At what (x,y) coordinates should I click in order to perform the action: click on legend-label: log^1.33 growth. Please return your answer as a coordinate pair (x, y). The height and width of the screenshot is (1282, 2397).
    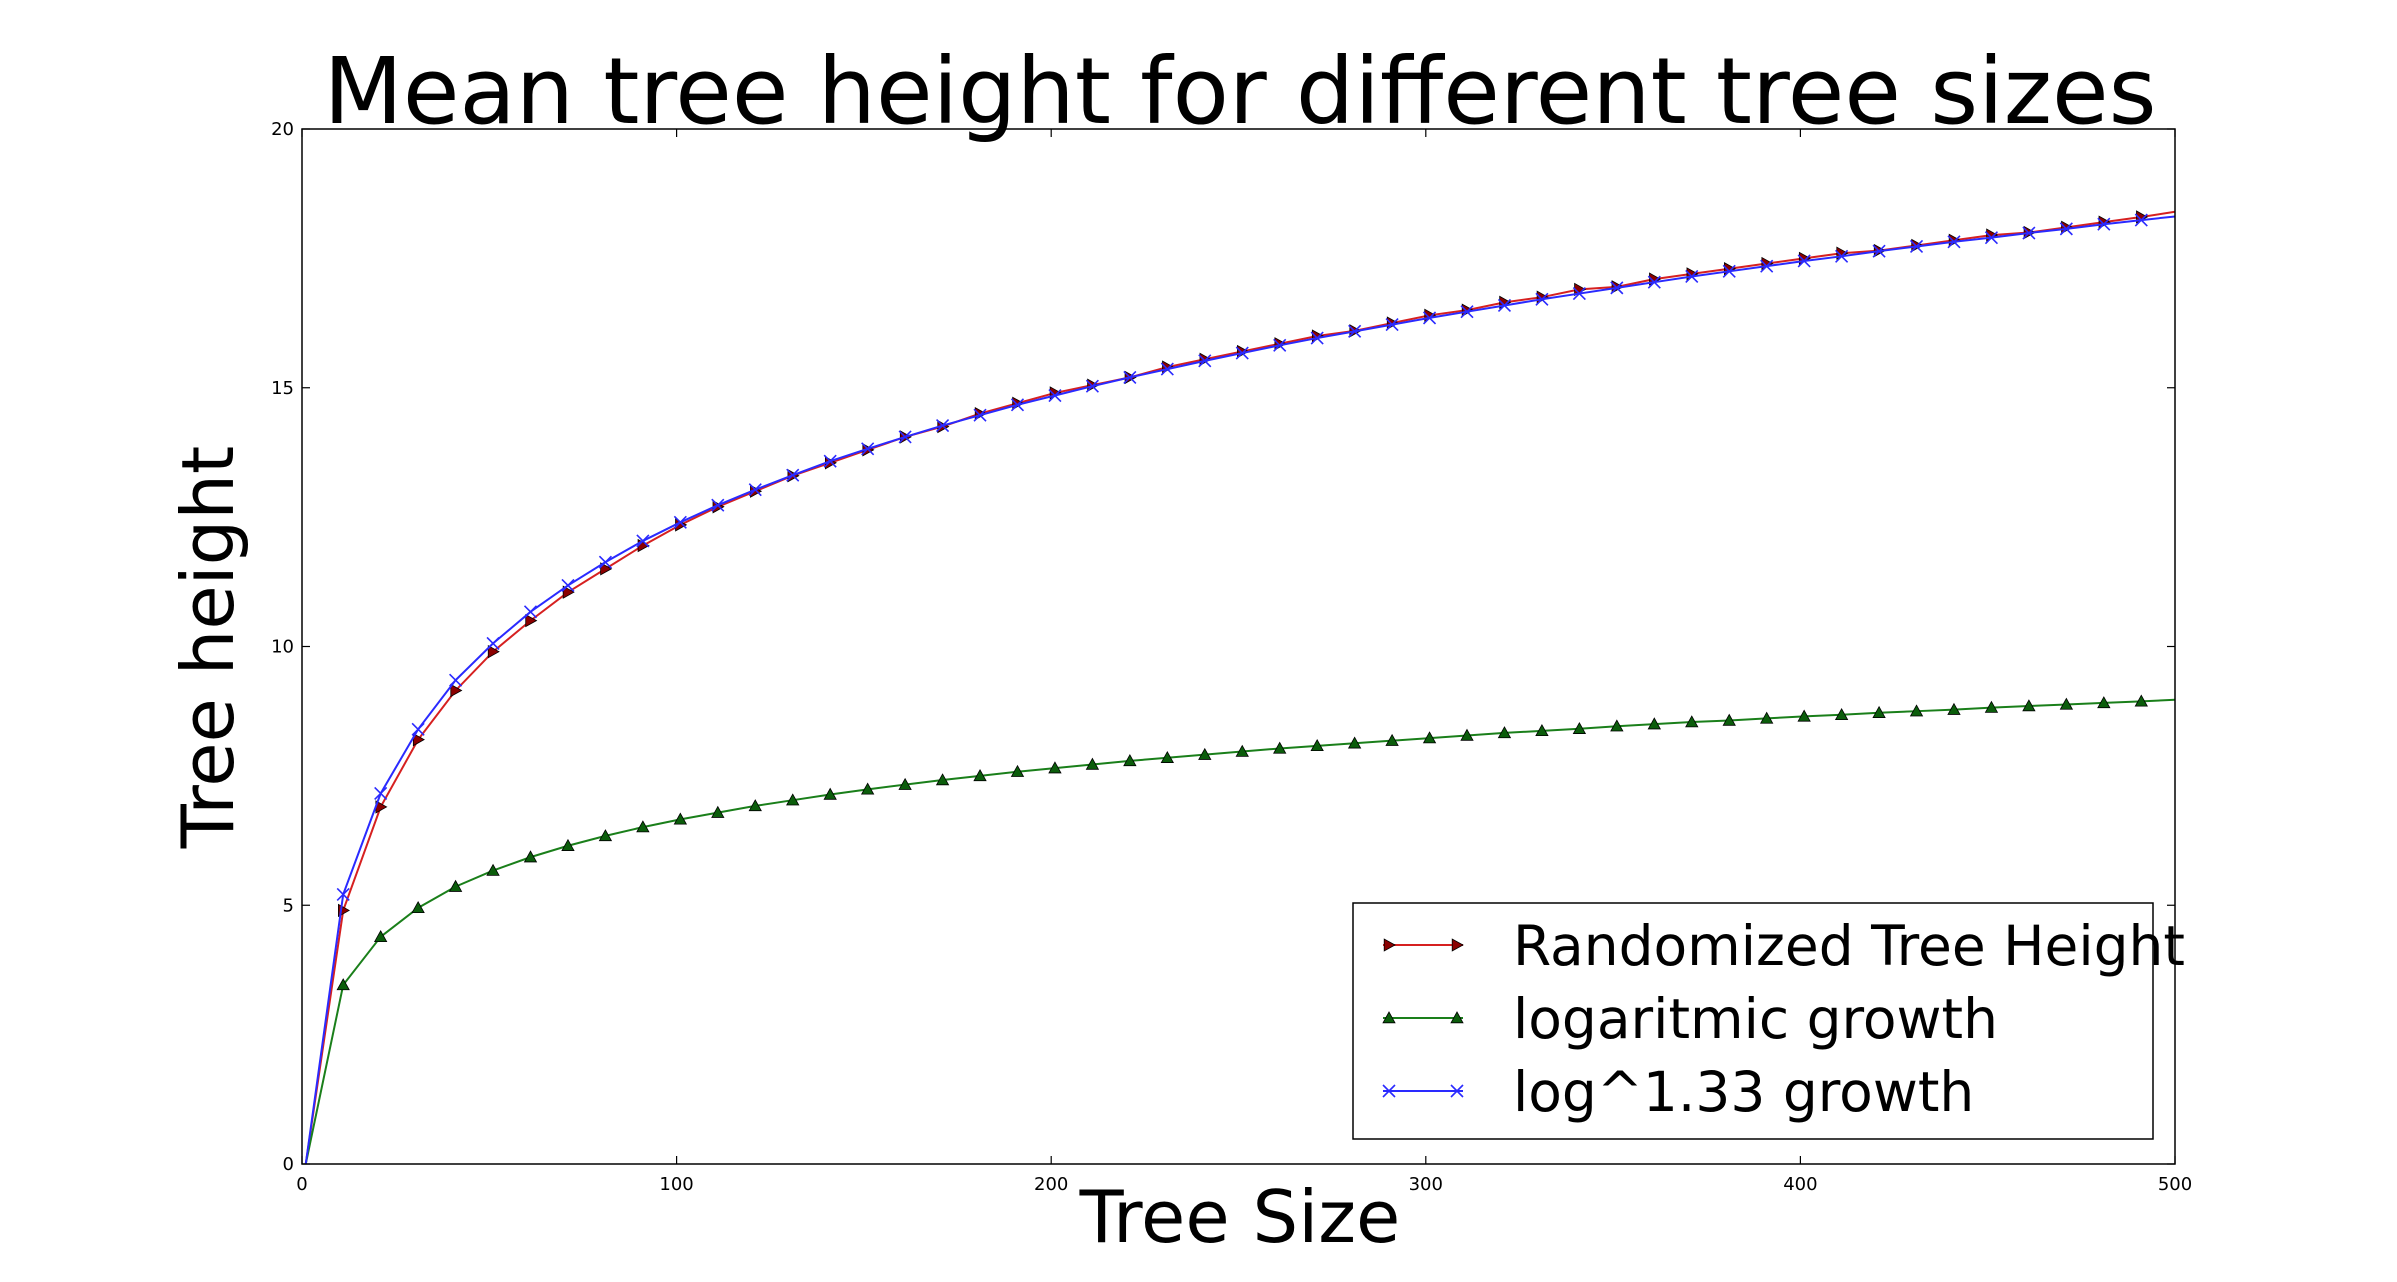
    Looking at the image, I should click on (1743, 1092).